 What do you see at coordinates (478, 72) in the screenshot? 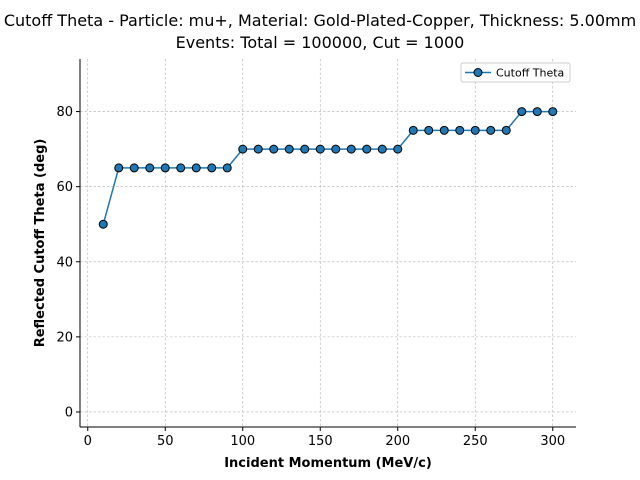
I see `legend-marker-swatch` at bounding box center [478, 72].